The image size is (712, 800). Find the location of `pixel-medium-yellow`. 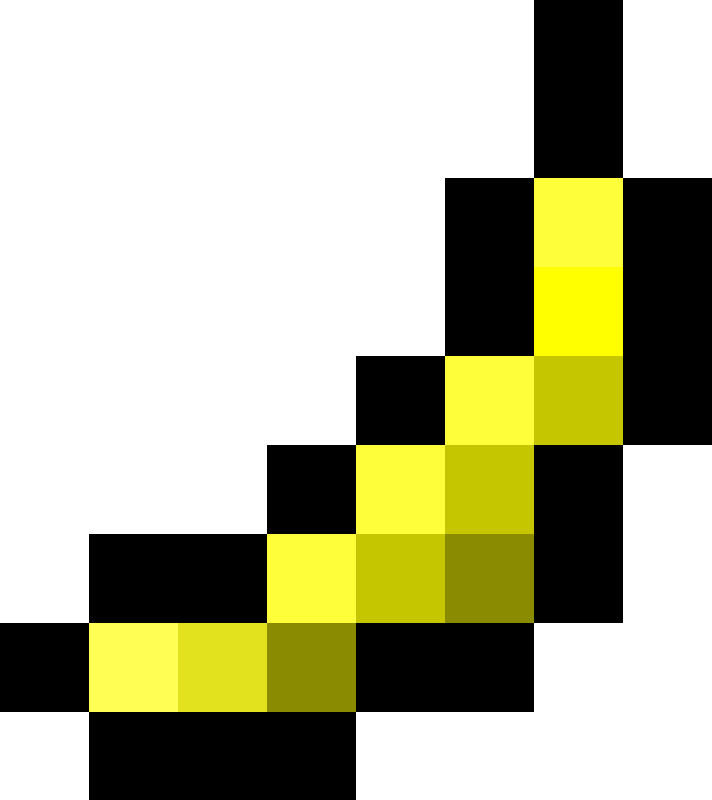

pixel-medium-yellow is located at coordinates (222, 667).